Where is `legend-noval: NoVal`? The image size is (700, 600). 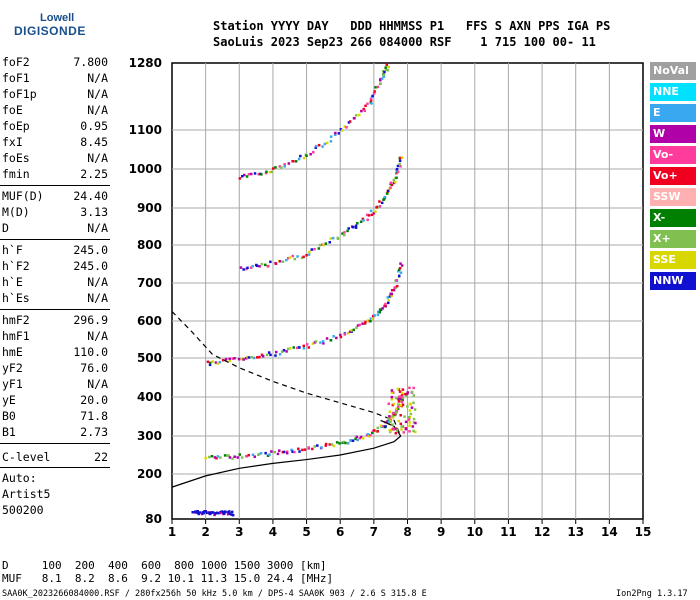
legend-noval: NoVal is located at coordinates (673, 71).